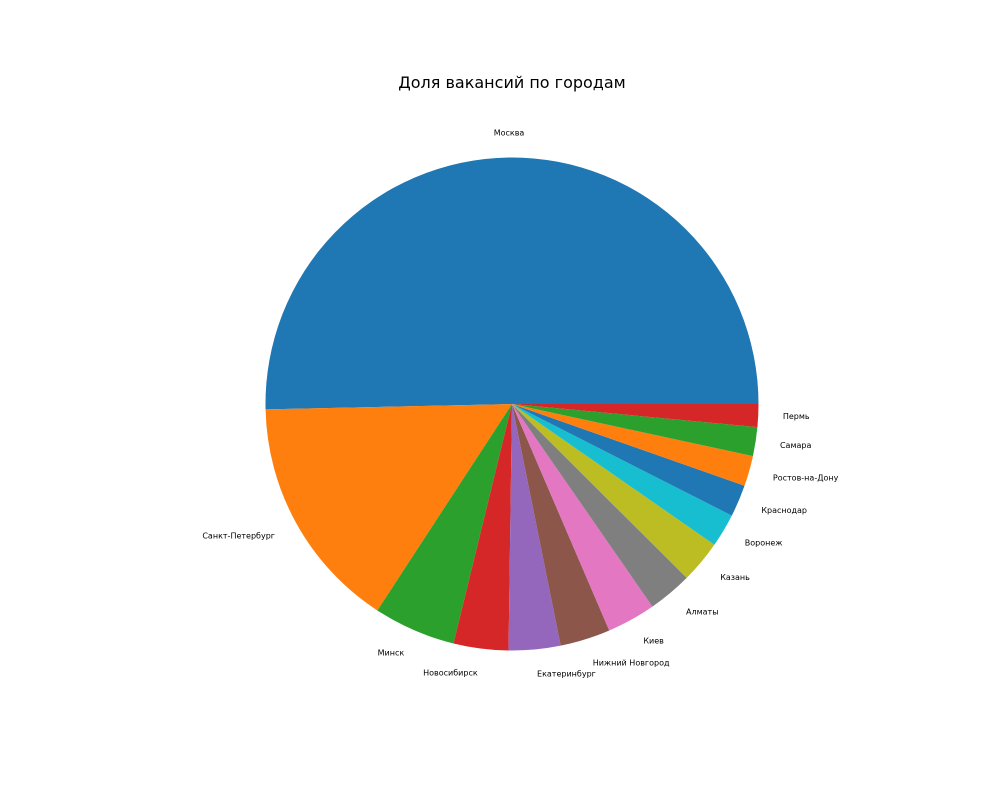 This screenshot has height=805, width=1000. I want to click on pie-slice-новосибирск, so click(482, 527).